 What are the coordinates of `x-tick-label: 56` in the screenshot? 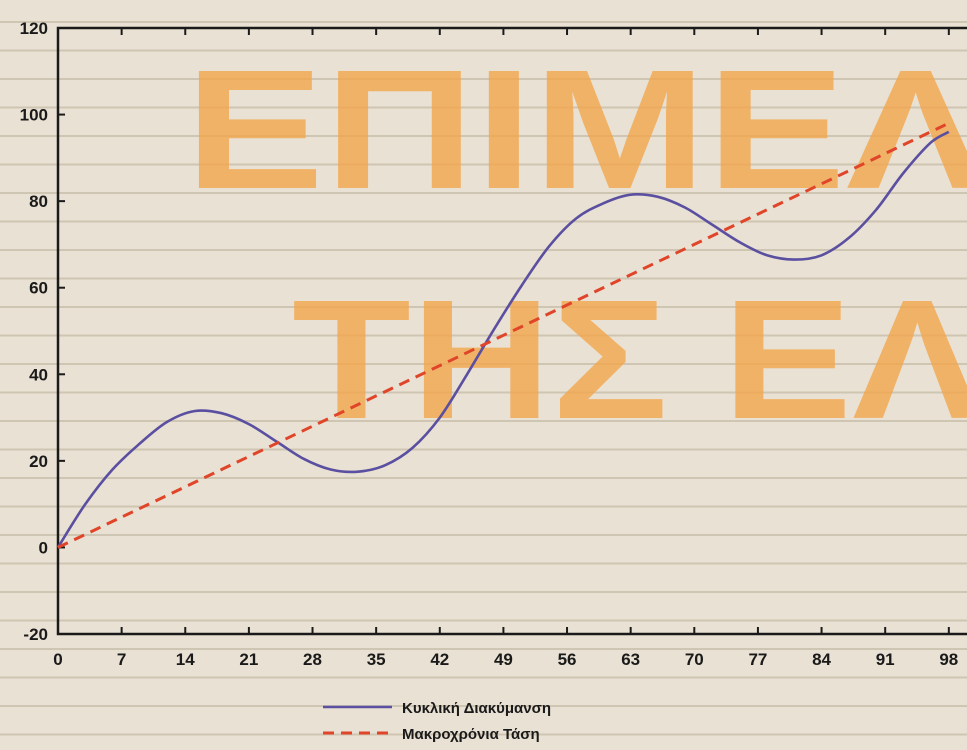 It's located at (567, 659).